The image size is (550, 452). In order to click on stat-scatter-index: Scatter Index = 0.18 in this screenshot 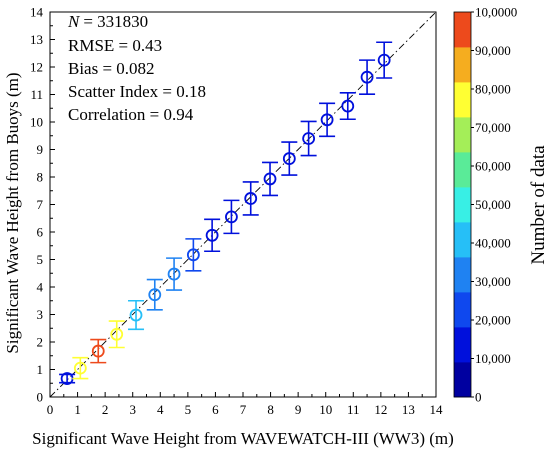, I will do `click(137, 91)`.